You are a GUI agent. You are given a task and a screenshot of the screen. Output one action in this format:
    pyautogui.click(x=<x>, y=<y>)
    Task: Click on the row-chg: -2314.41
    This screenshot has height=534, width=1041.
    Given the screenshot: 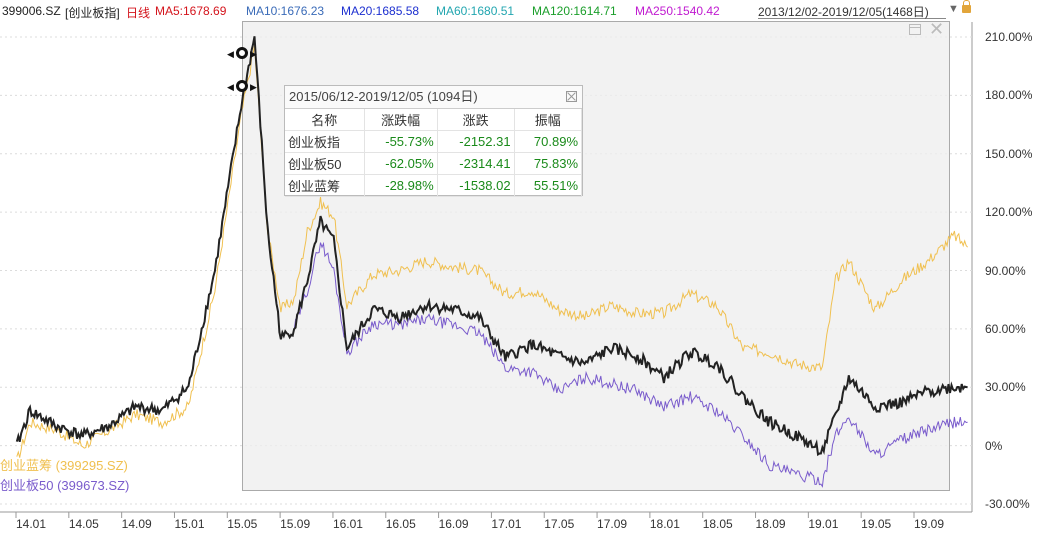 What is the action you would take?
    pyautogui.click(x=476, y=163)
    